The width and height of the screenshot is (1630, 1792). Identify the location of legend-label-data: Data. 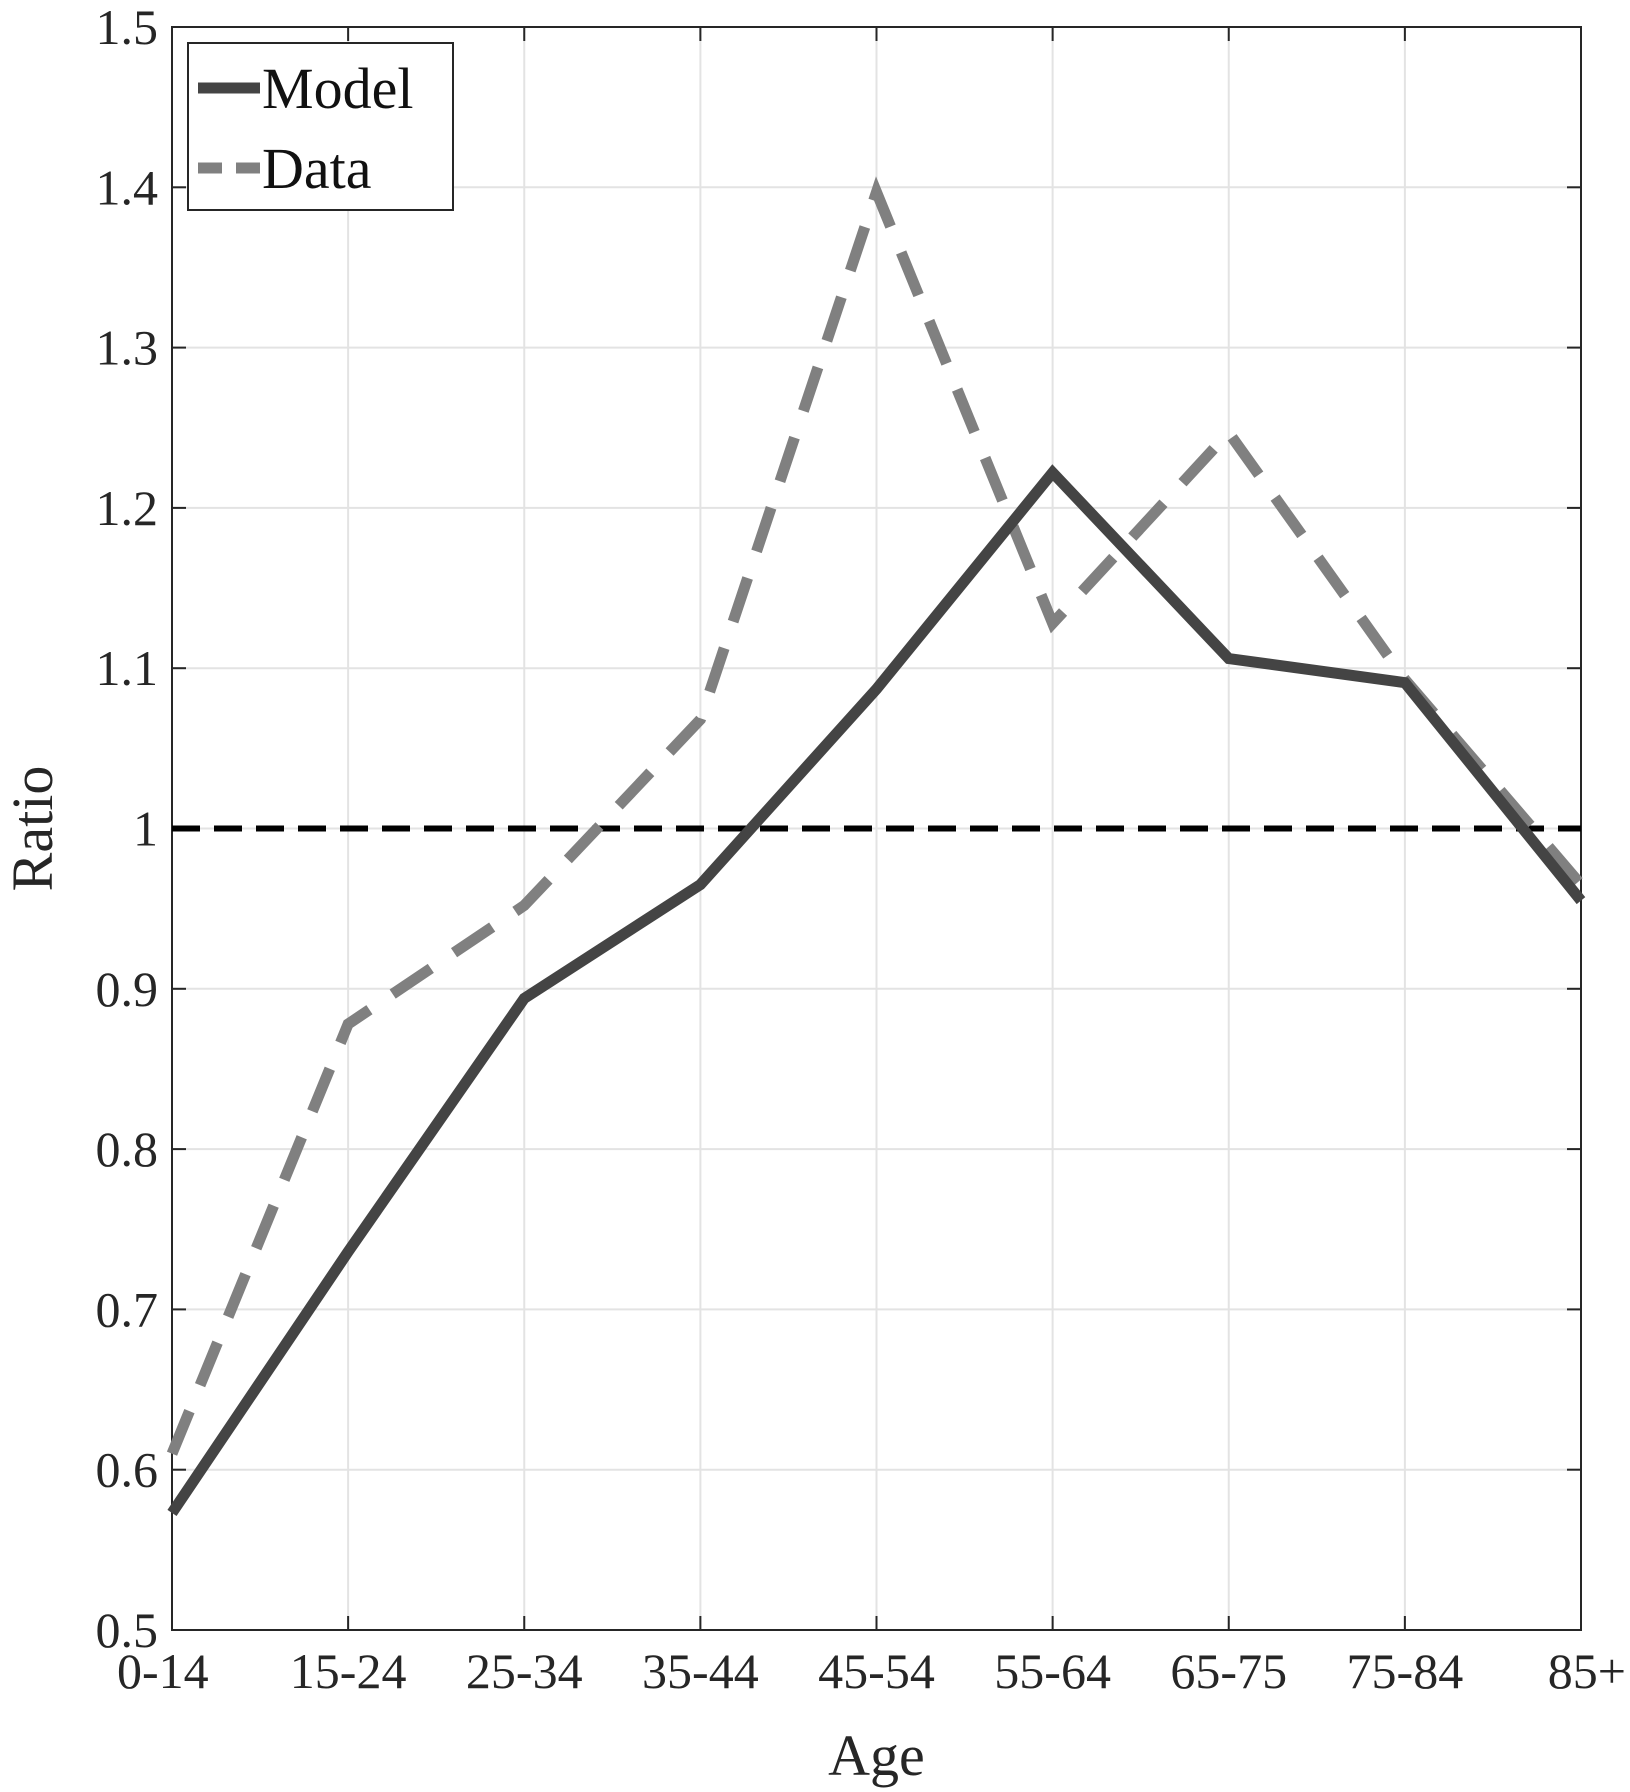
(317, 168).